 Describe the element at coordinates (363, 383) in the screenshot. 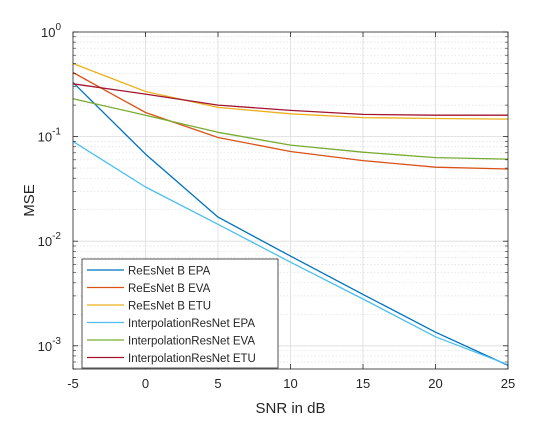

I see `x-tick-label: 15` at that location.